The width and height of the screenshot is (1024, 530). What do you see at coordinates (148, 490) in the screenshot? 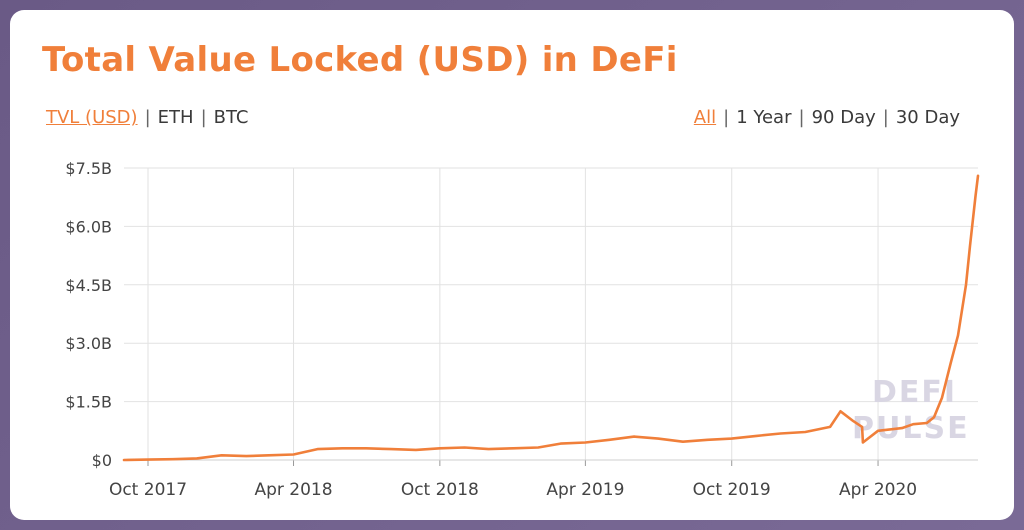
I see `x-tick-label: Oct 2017` at bounding box center [148, 490].